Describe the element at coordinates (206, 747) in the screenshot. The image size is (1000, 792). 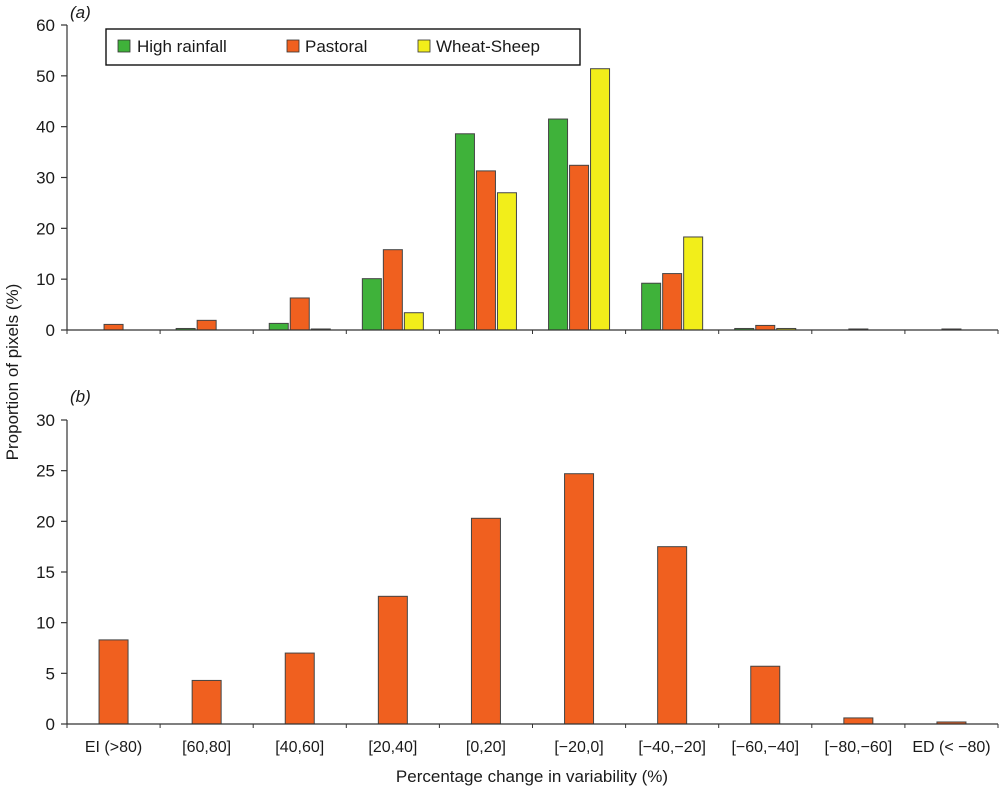
I see `x-tick-label: [60,80]` at that location.